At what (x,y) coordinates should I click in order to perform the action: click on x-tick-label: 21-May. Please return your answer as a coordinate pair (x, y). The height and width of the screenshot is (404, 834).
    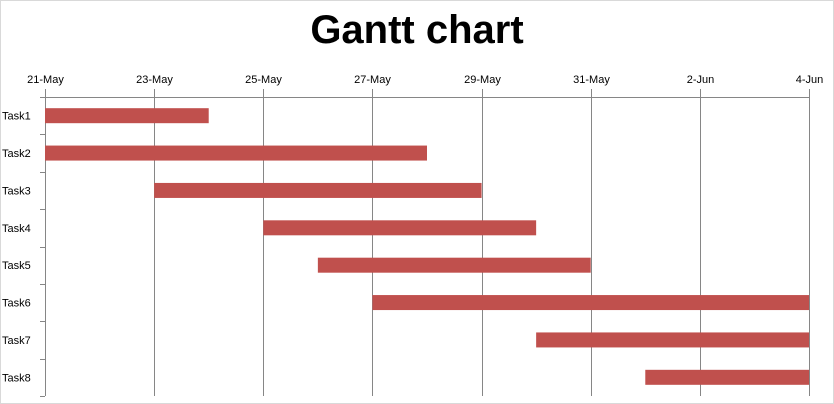
    Looking at the image, I should click on (45, 80).